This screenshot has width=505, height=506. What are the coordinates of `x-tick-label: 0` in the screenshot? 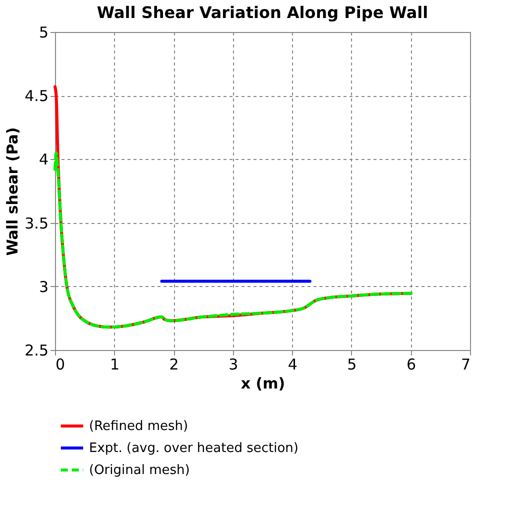 It's located at (61, 365).